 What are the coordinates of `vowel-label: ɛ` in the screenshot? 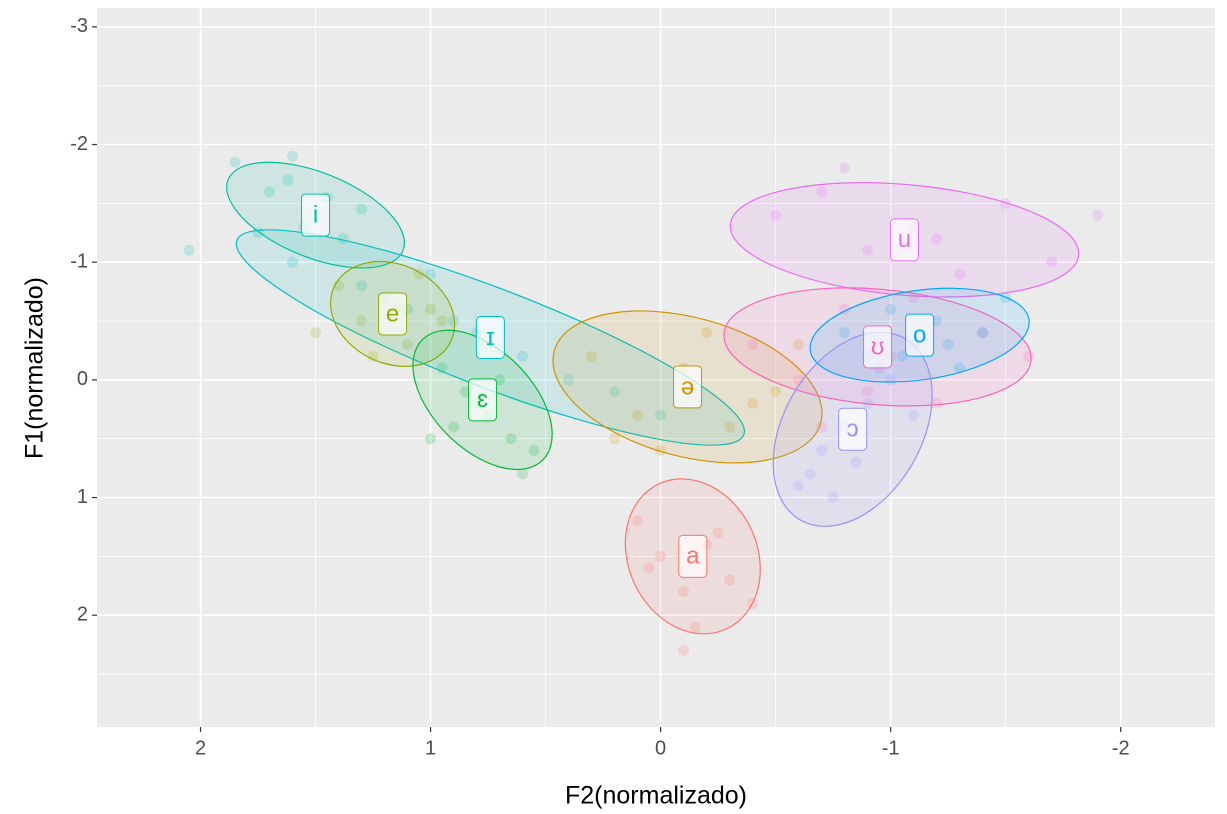 It's located at (482, 399).